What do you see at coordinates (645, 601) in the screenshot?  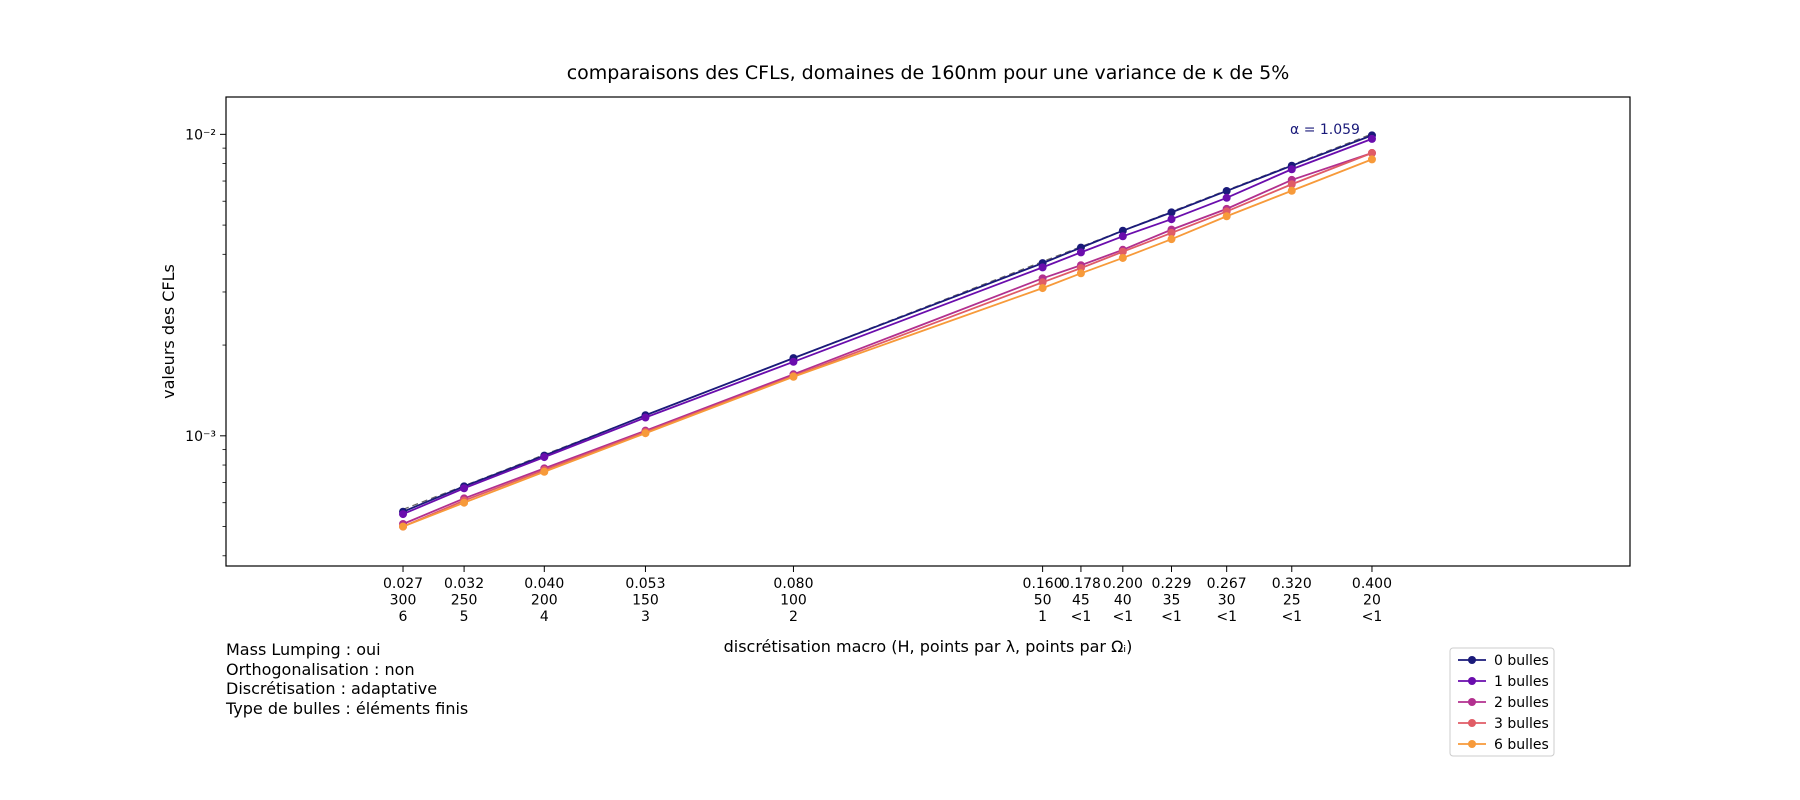 I see `x-tick-label: 150` at bounding box center [645, 601].